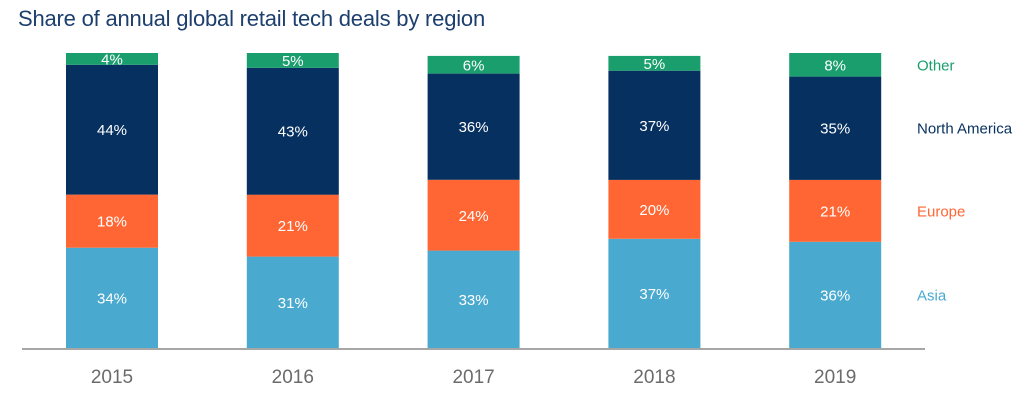  I want to click on bar-segment-europe-2015, so click(112, 221).